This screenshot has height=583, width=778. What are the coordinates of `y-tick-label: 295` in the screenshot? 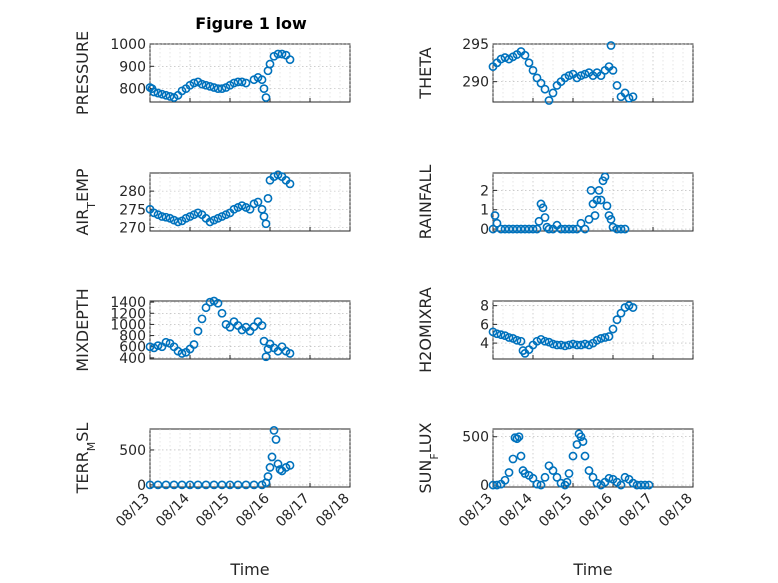 It's located at (475, 45).